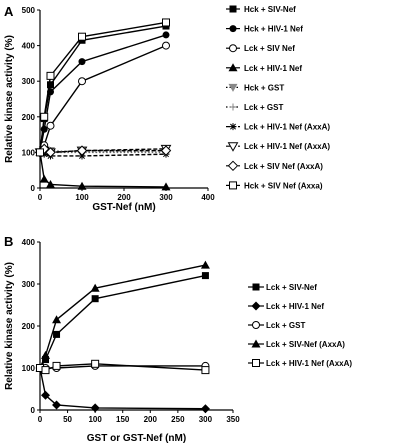 Image resolution: width=400 pixels, height=448 pixels. I want to click on x-tick-label: 250, so click(178, 419).